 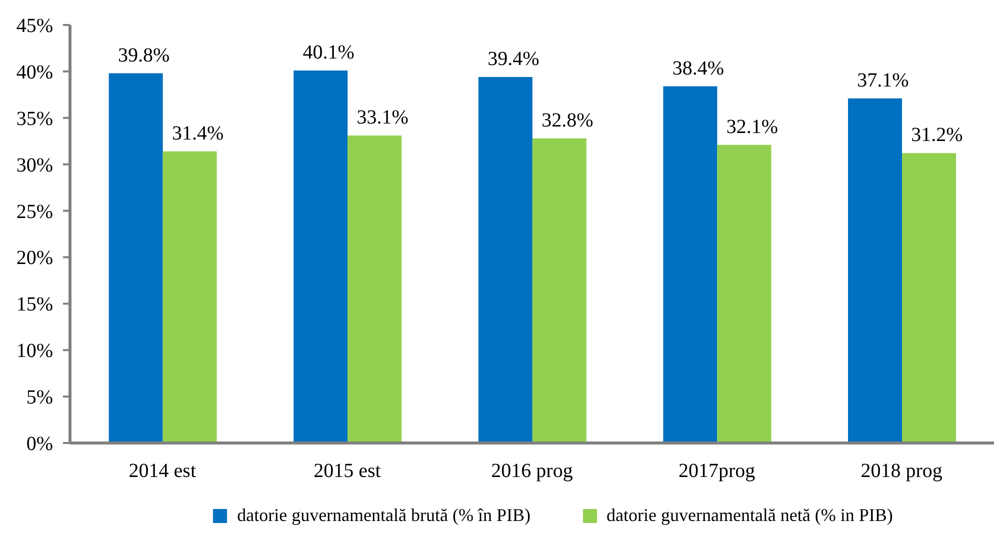 I want to click on data-label: 32.8%, so click(x=568, y=120).